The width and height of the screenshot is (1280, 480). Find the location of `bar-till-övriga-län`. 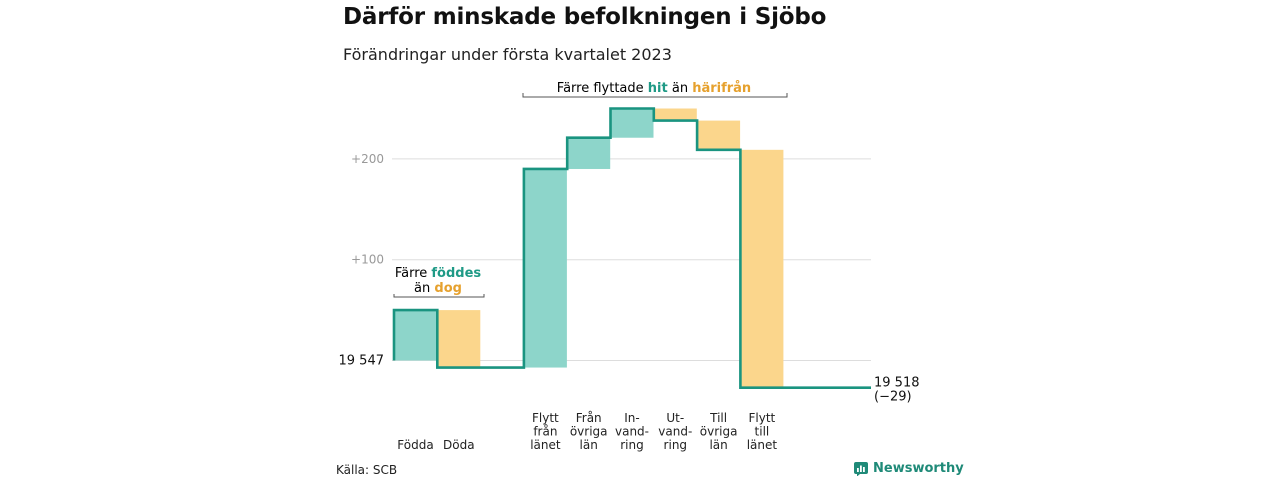

bar-till-övriga-län is located at coordinates (719, 135).